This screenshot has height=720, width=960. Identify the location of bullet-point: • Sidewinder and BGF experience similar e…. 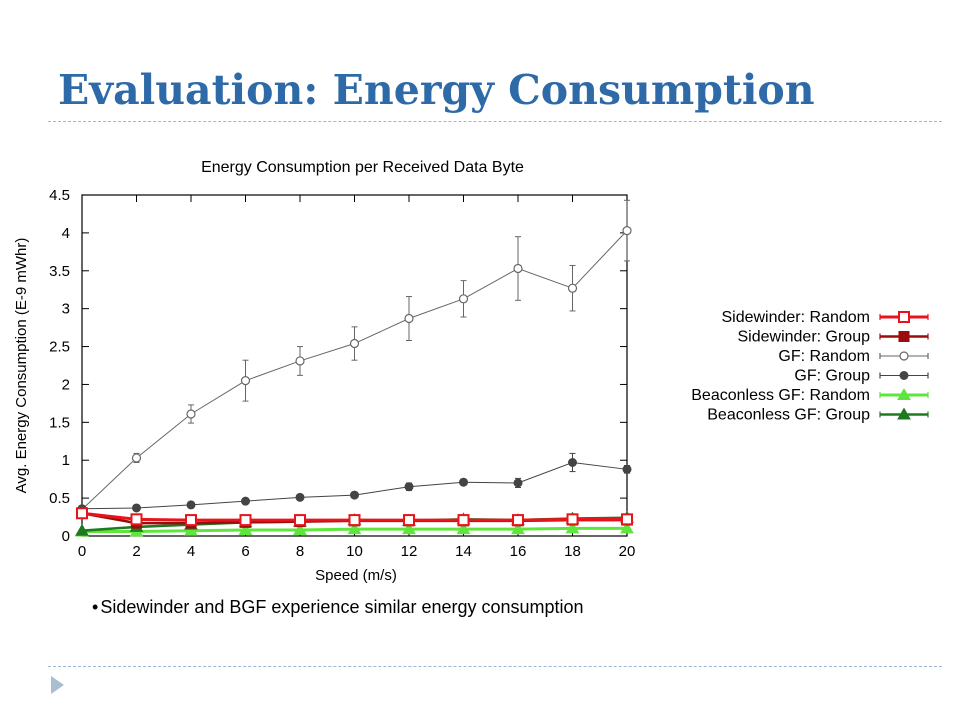
(338, 607).